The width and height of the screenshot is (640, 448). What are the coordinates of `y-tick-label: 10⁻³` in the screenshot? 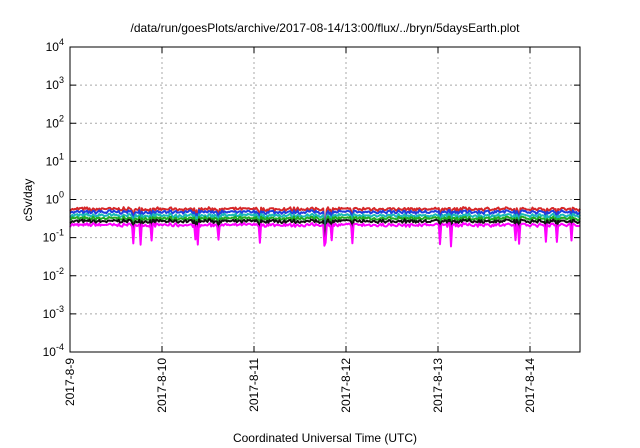 It's located at (53, 312).